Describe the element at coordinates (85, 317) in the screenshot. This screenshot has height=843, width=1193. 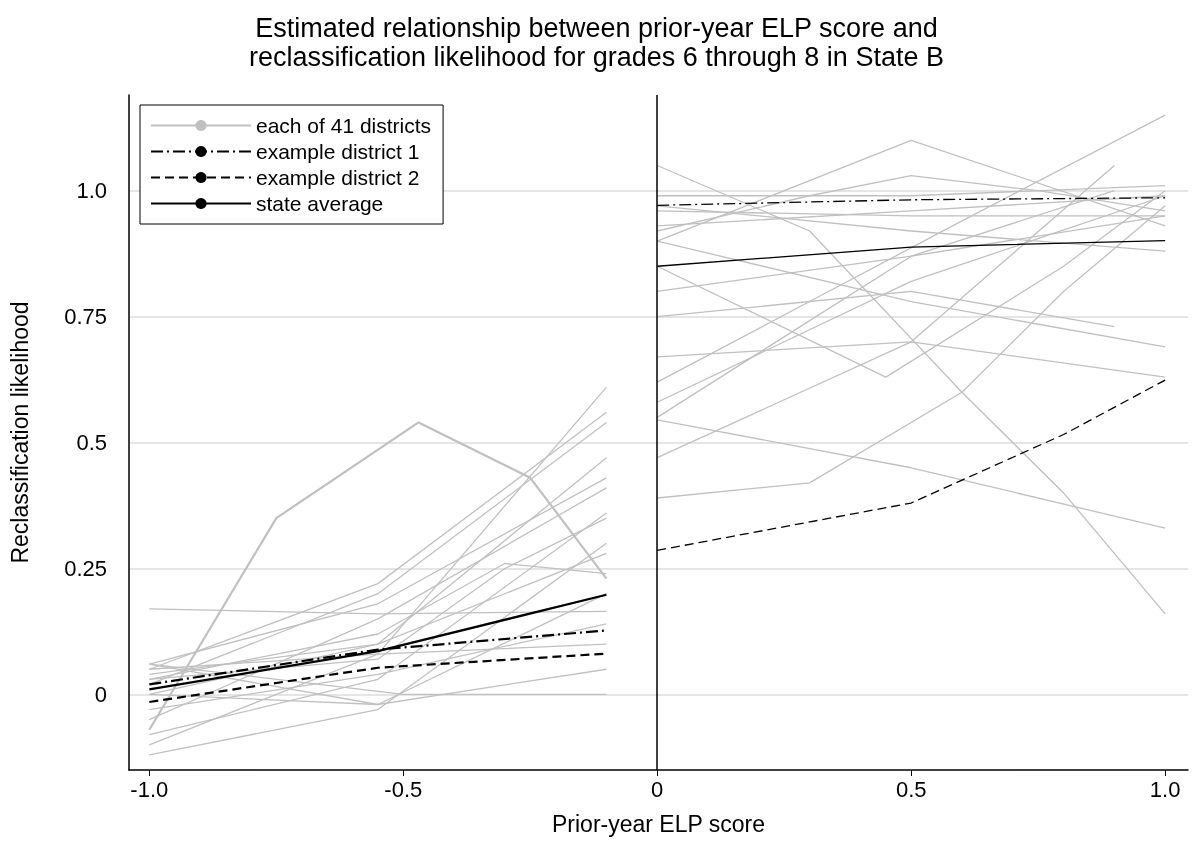
I see `y-tick-label: 0.75` at that location.